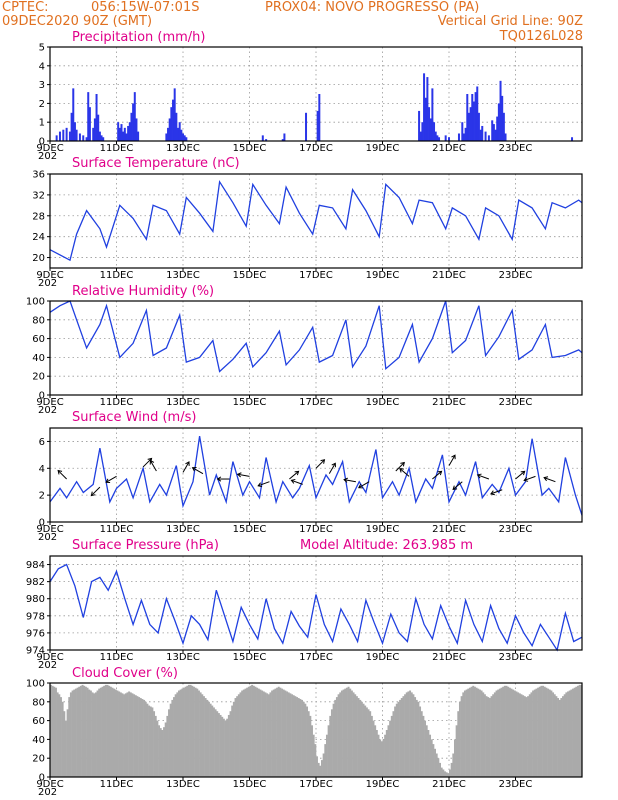 This screenshot has width=618, height=800. Describe the element at coordinates (316, 784) in the screenshot. I see `x-tick-label: 17DEC` at that location.